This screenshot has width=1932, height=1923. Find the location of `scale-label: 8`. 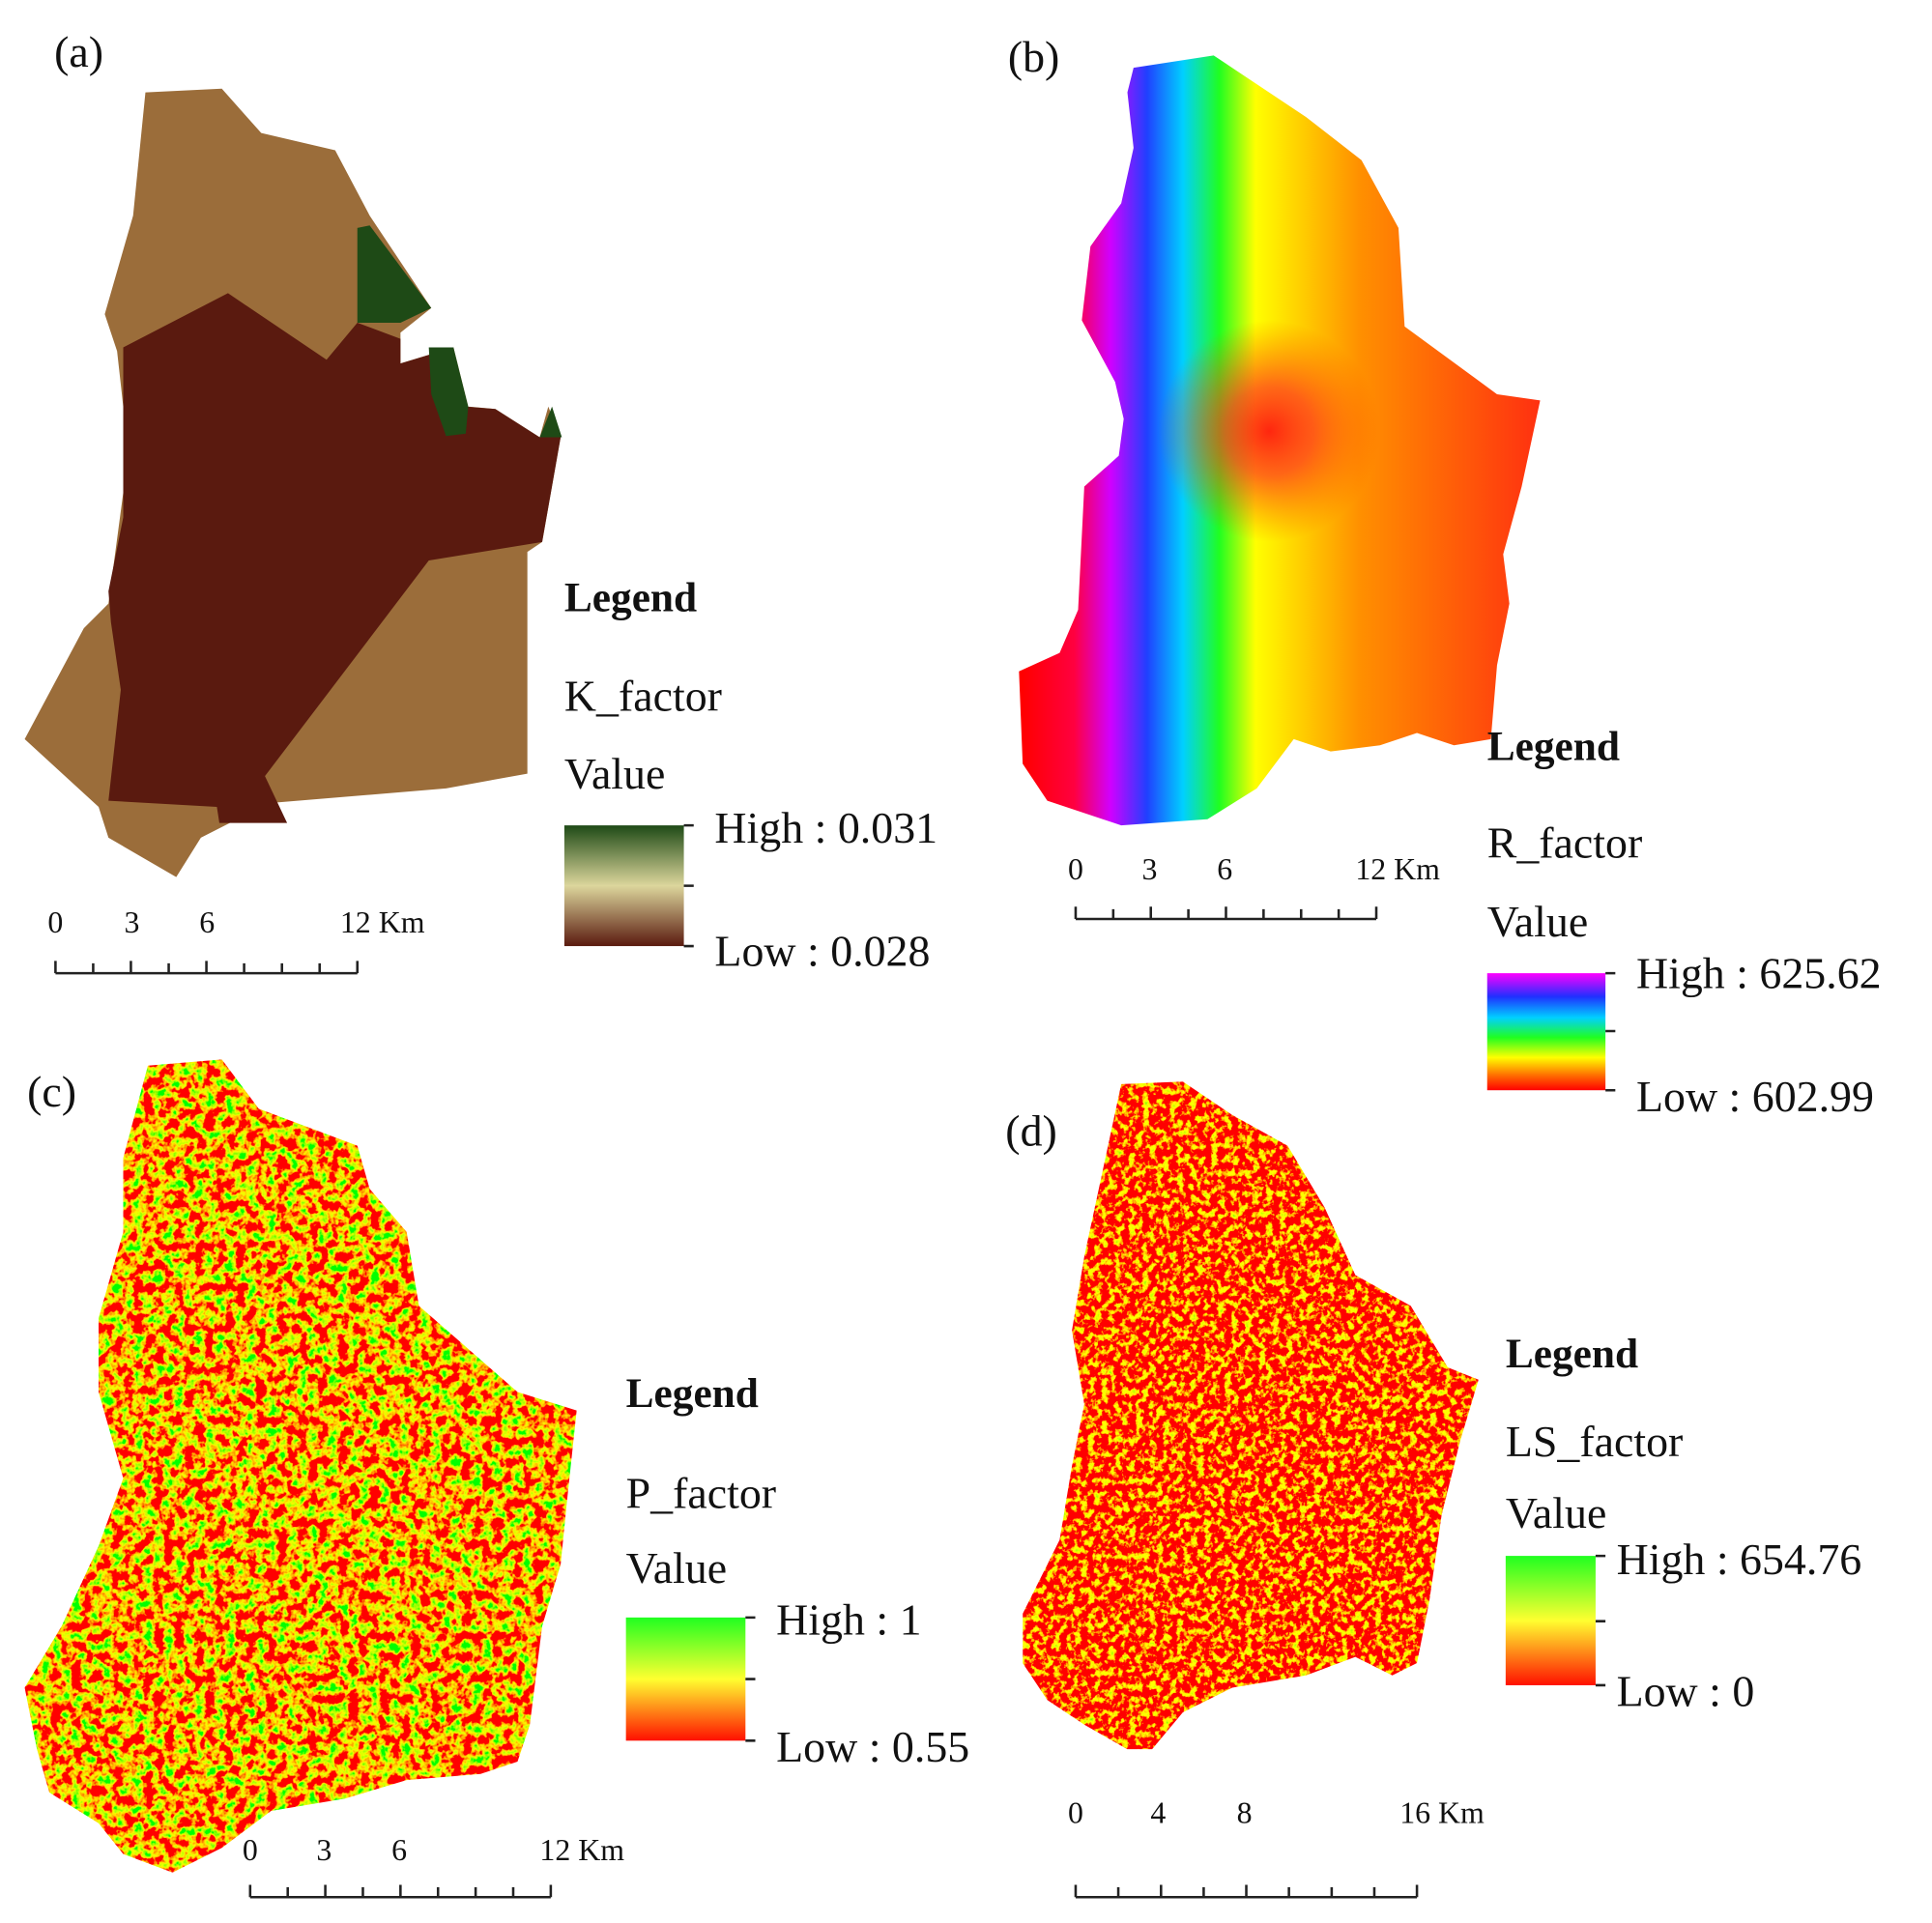

scale-label: 8 is located at coordinates (1245, 1813).